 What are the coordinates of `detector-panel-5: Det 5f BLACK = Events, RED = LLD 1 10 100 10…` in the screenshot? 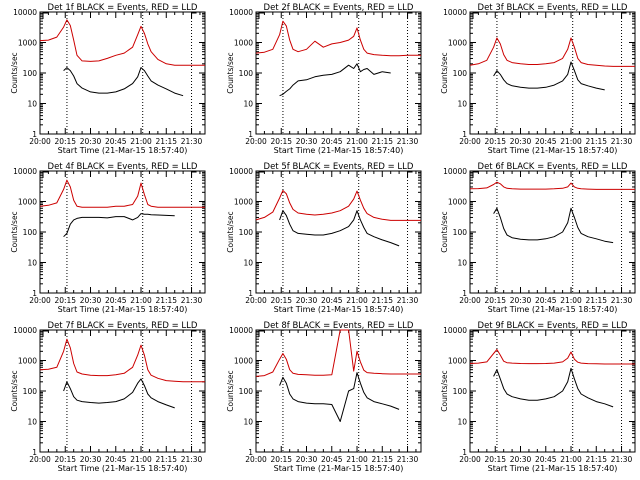 It's located at (324, 238).